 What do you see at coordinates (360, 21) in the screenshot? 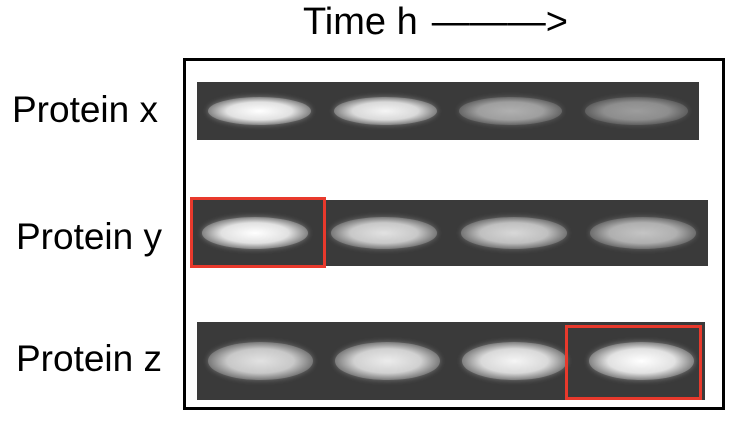
I see `time-label: Time h` at bounding box center [360, 21].